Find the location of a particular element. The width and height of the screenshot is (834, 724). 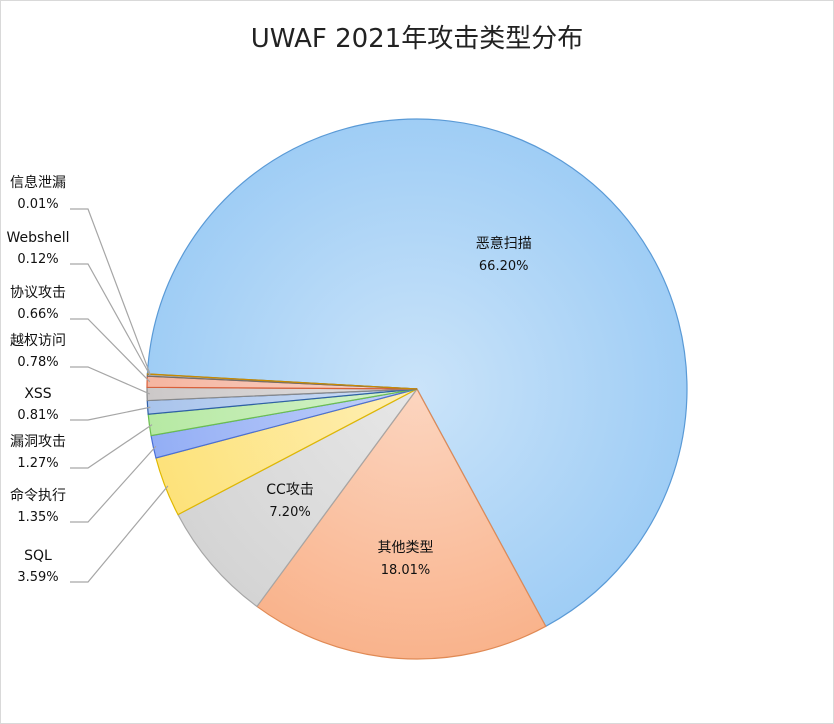

slice-label-value-6: 0.81% is located at coordinates (37, 415).